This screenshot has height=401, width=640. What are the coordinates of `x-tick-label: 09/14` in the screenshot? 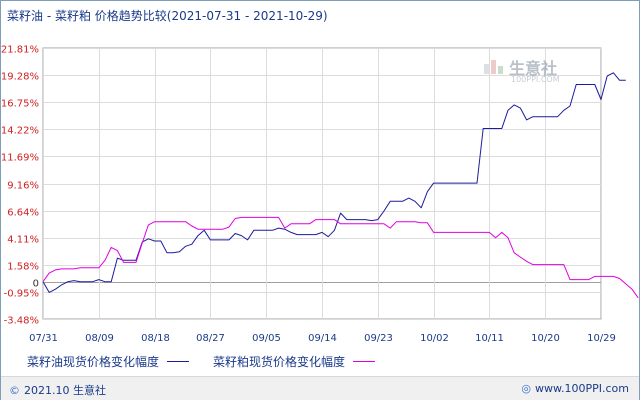 It's located at (322, 338).